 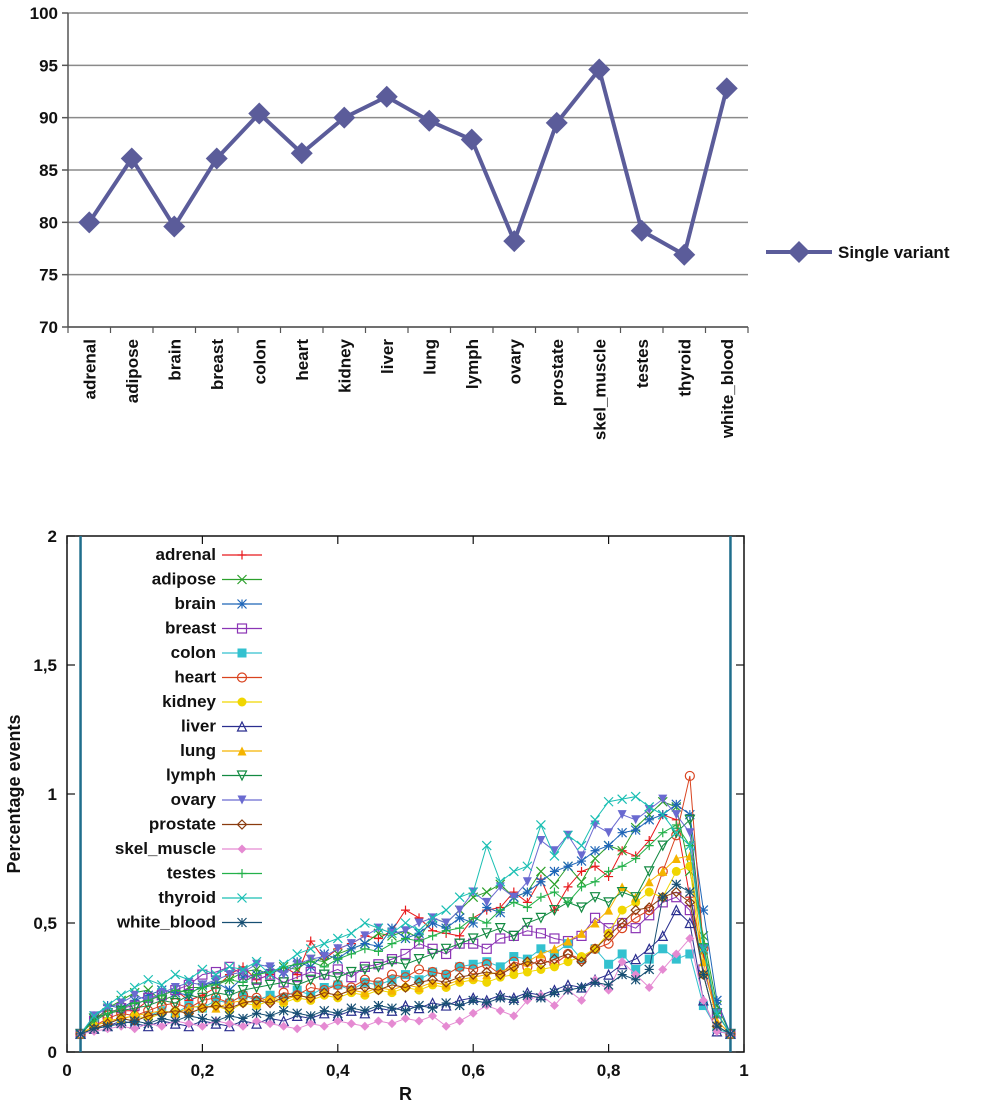 I want to click on x-category-label: prostate, so click(x=557, y=372).